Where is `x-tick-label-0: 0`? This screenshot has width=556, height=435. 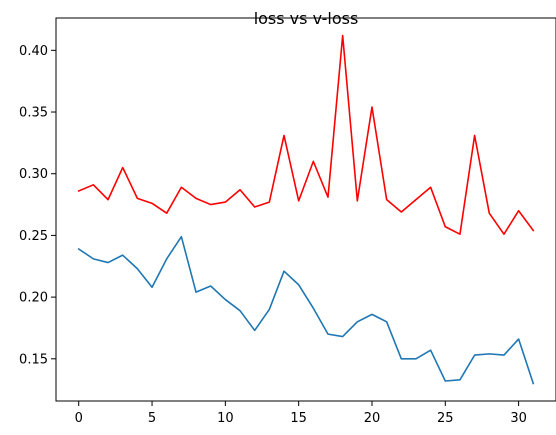
x-tick-label-0: 0 is located at coordinates (79, 418).